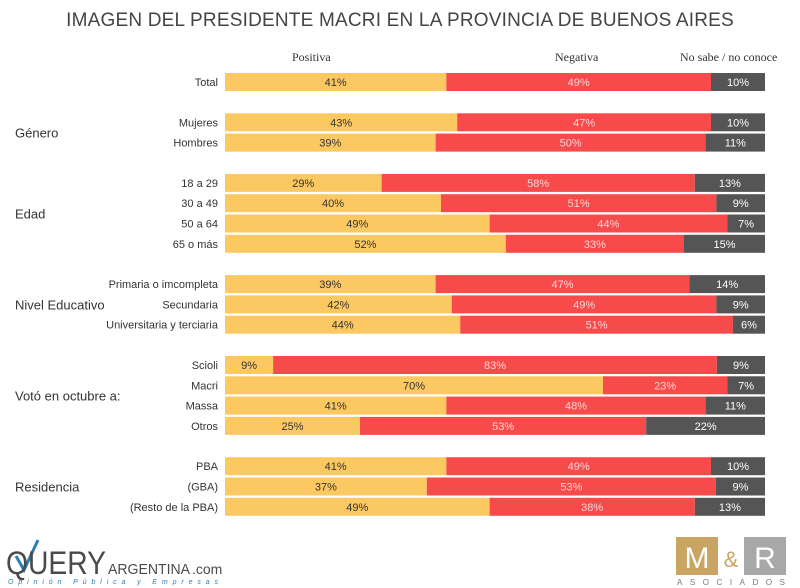 The width and height of the screenshot is (800, 588). I want to click on logo-mr-tagline: ASOCIADOS, so click(731, 582).